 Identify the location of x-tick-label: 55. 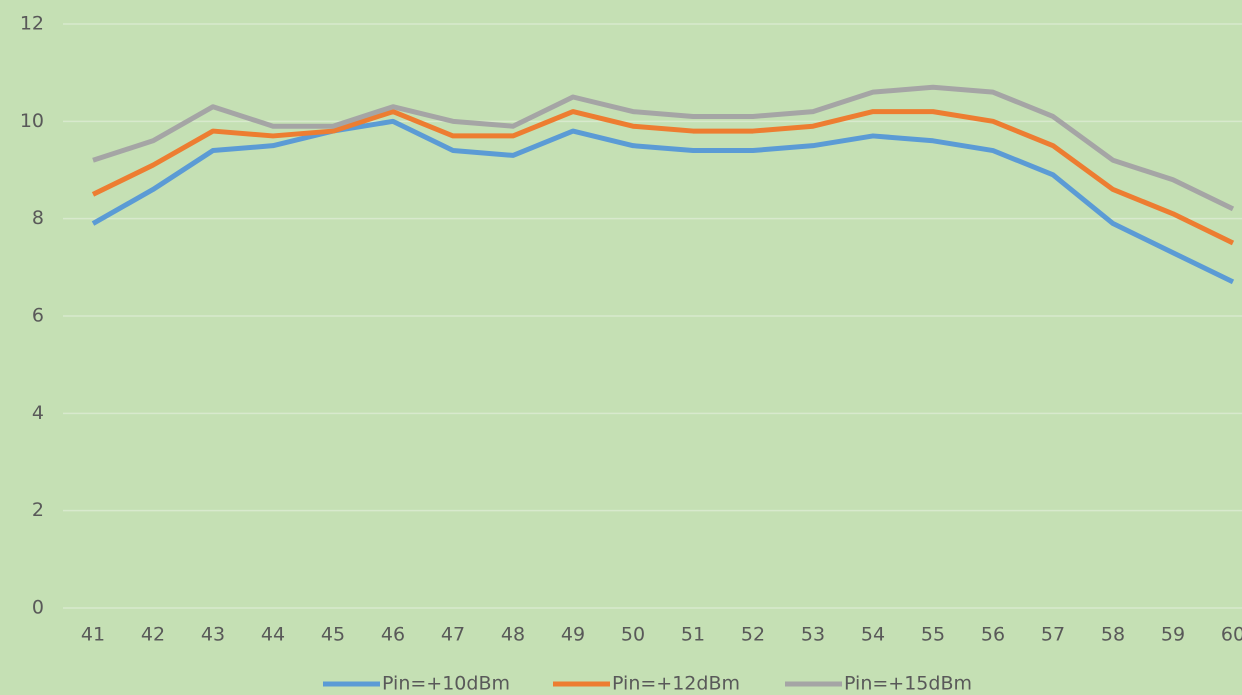
(933, 635).